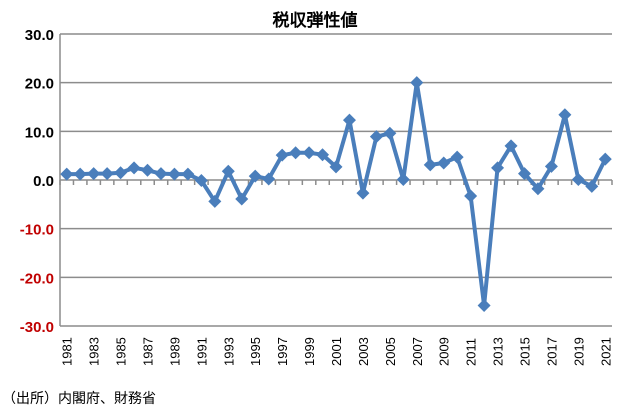  Describe the element at coordinates (296, 153) in the screenshot. I see `data-point-1998` at that location.